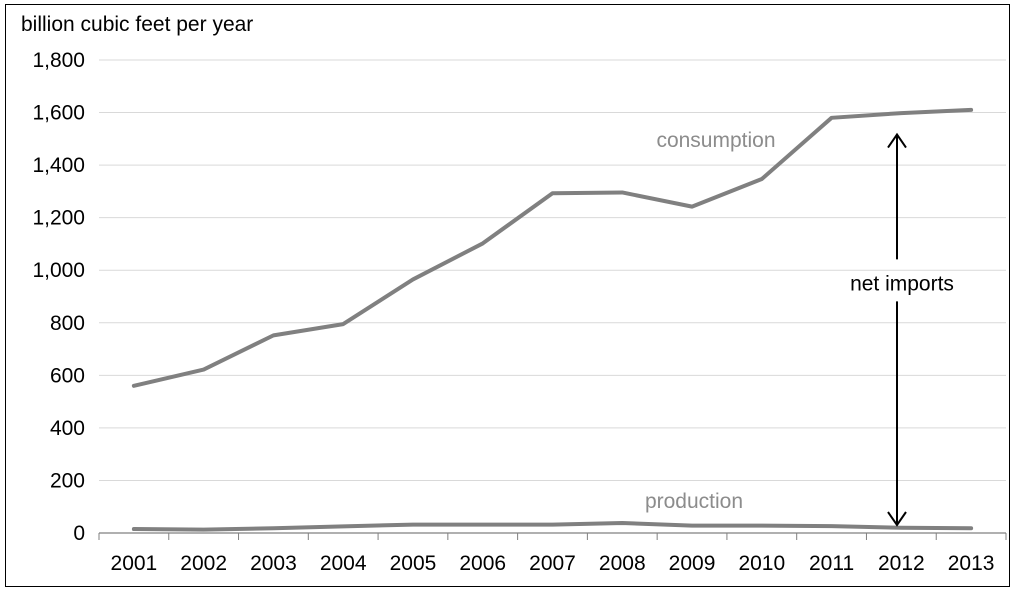  I want to click on x-tick-label: 2001, so click(134, 563).